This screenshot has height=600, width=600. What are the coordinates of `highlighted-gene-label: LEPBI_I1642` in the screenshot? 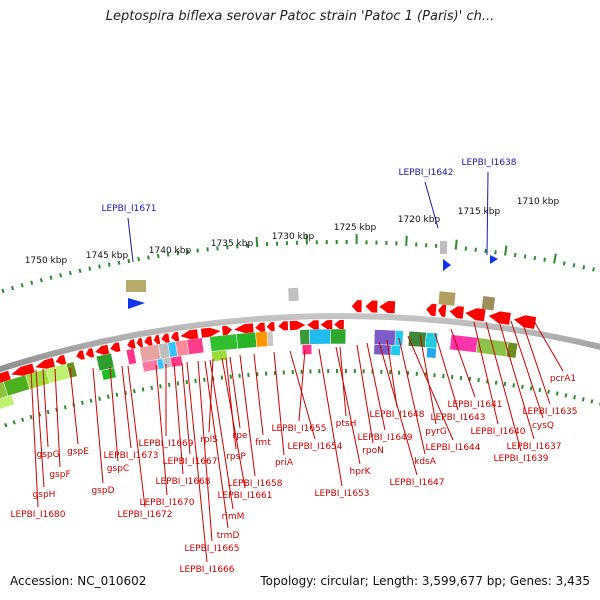 It's located at (425, 173).